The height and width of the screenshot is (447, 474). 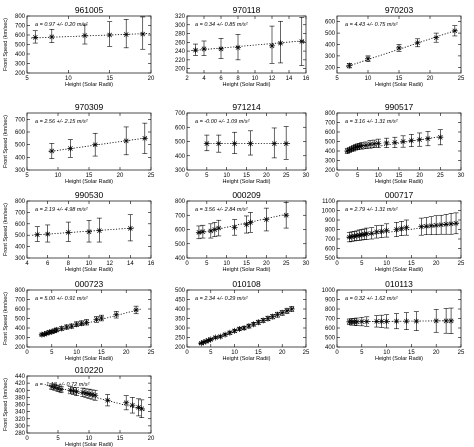 I want to click on panel-title: 010108, so click(x=246, y=284).